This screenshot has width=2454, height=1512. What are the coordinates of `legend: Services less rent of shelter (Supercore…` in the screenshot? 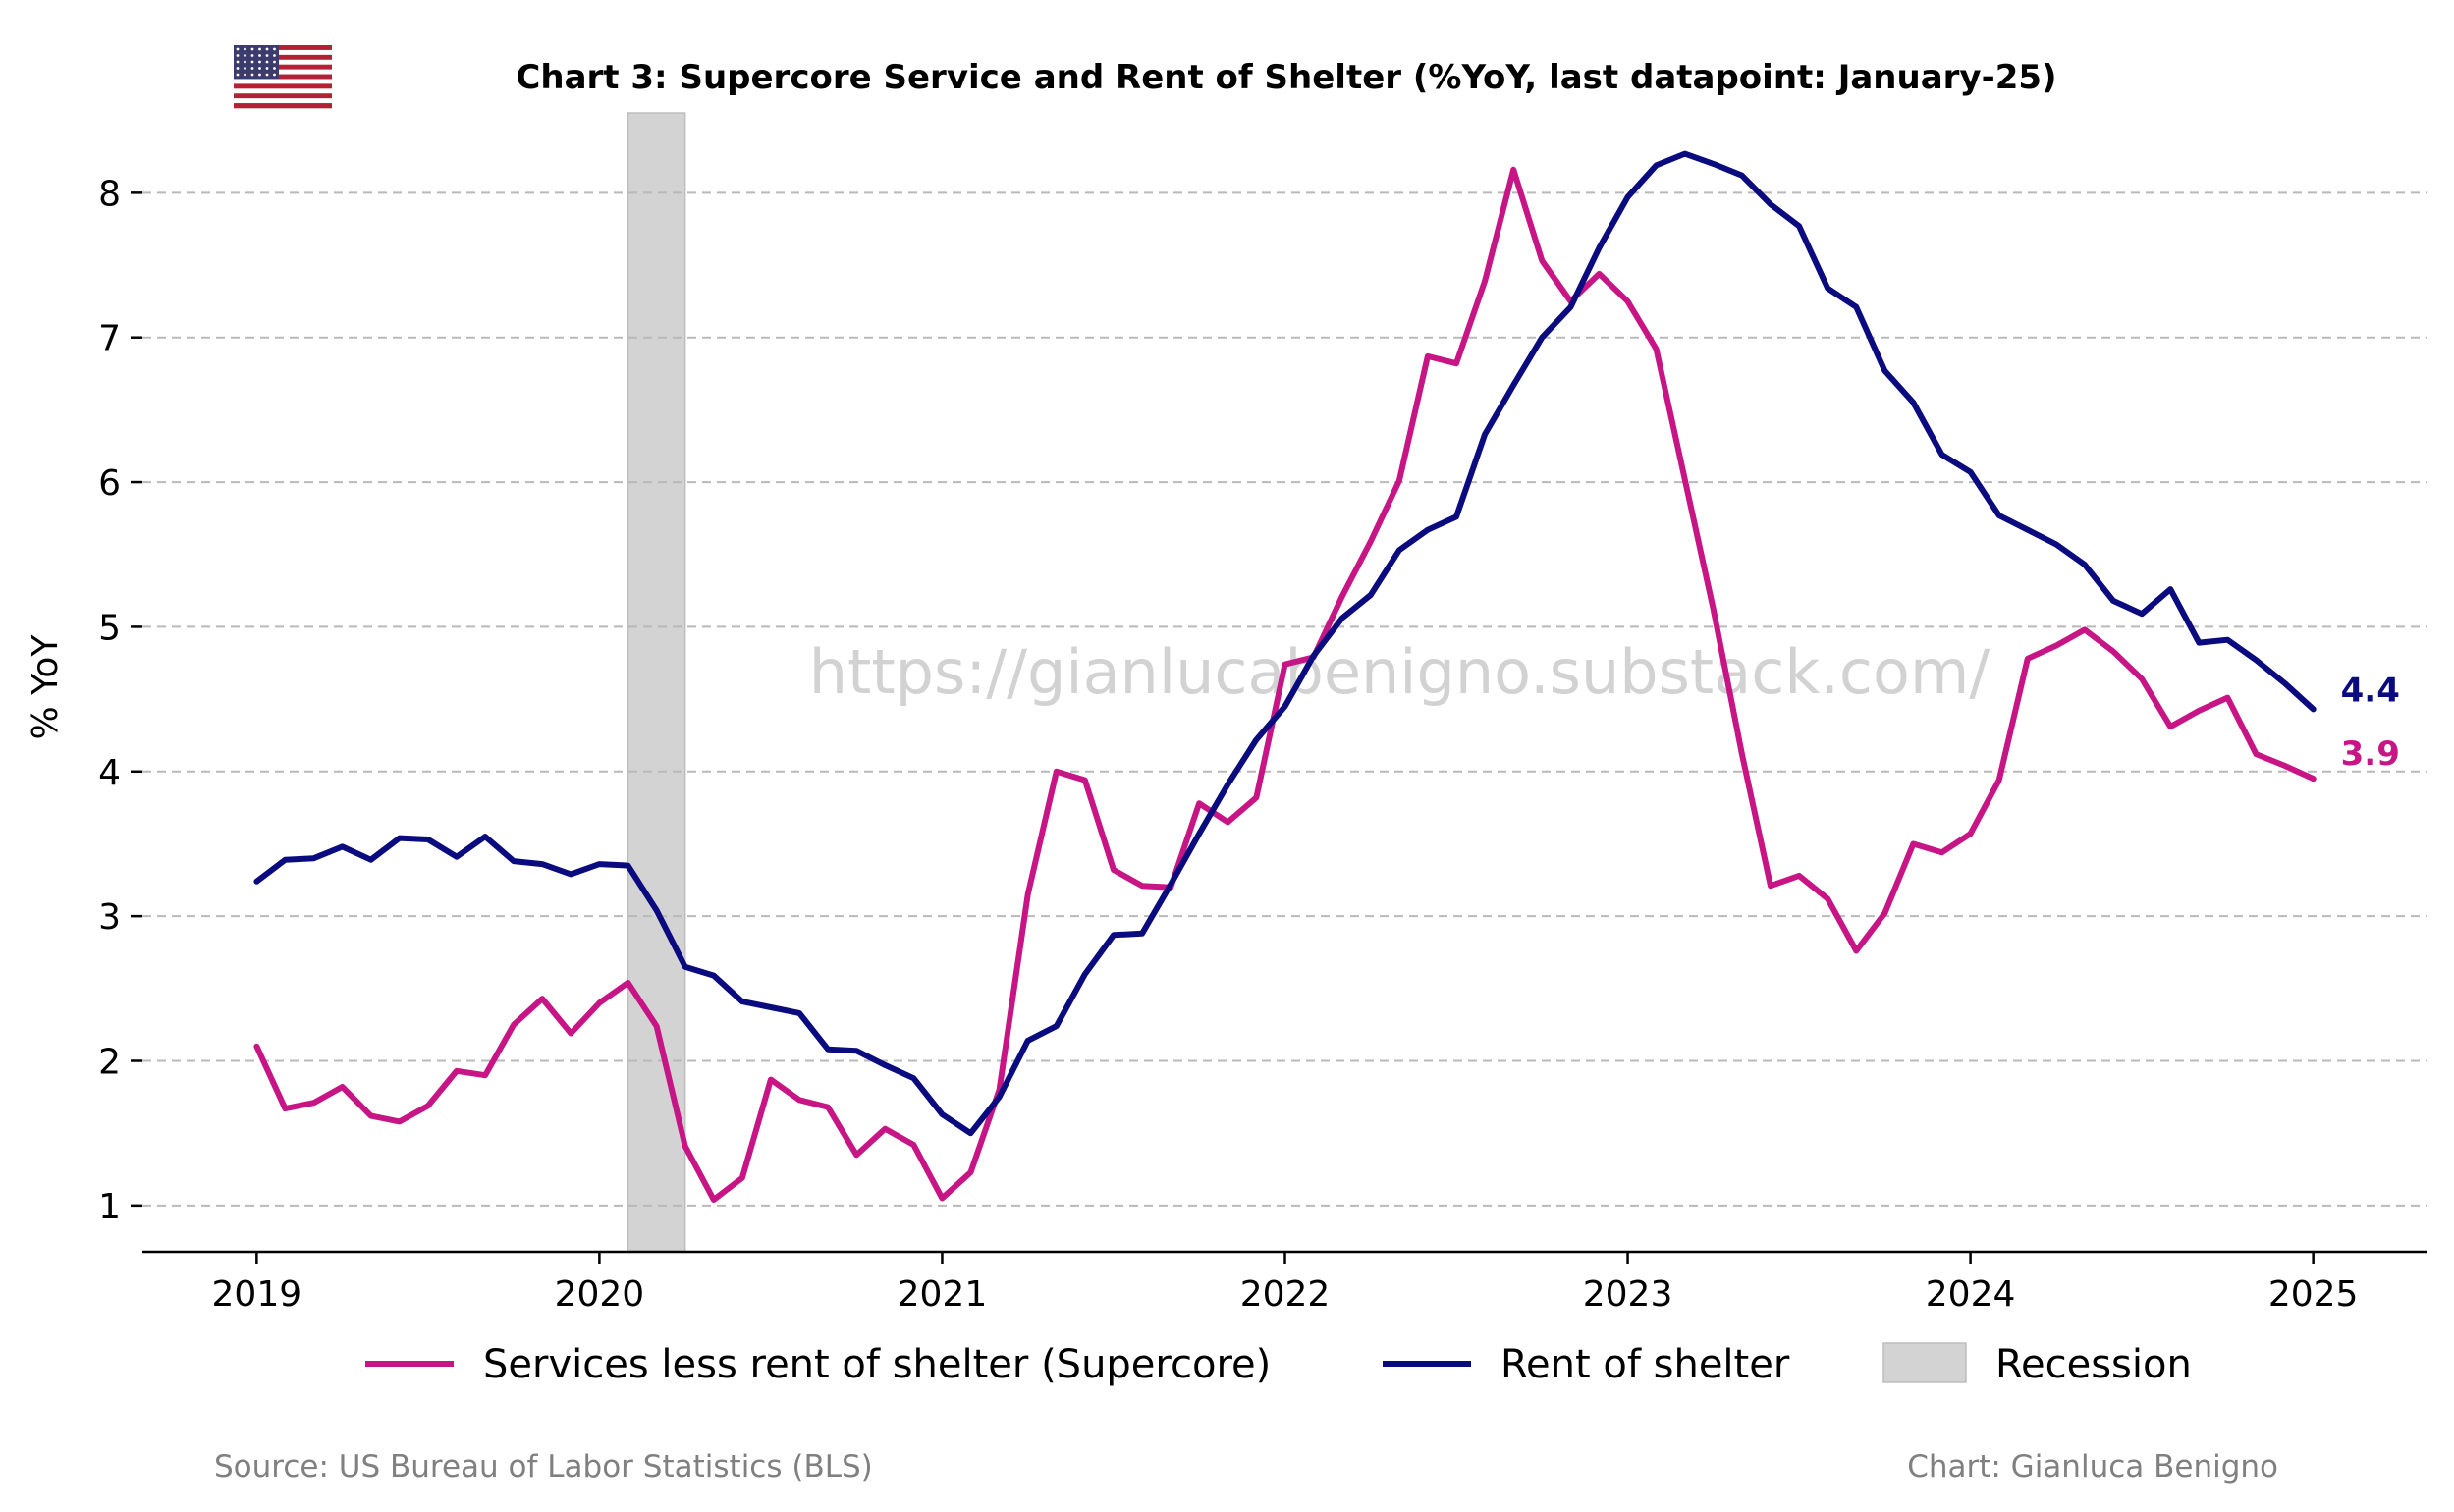 It's located at (1278, 1365).